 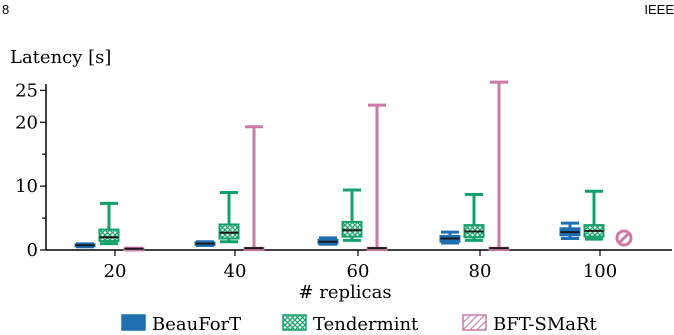 I want to click on page-number: 8, so click(x=6, y=9).